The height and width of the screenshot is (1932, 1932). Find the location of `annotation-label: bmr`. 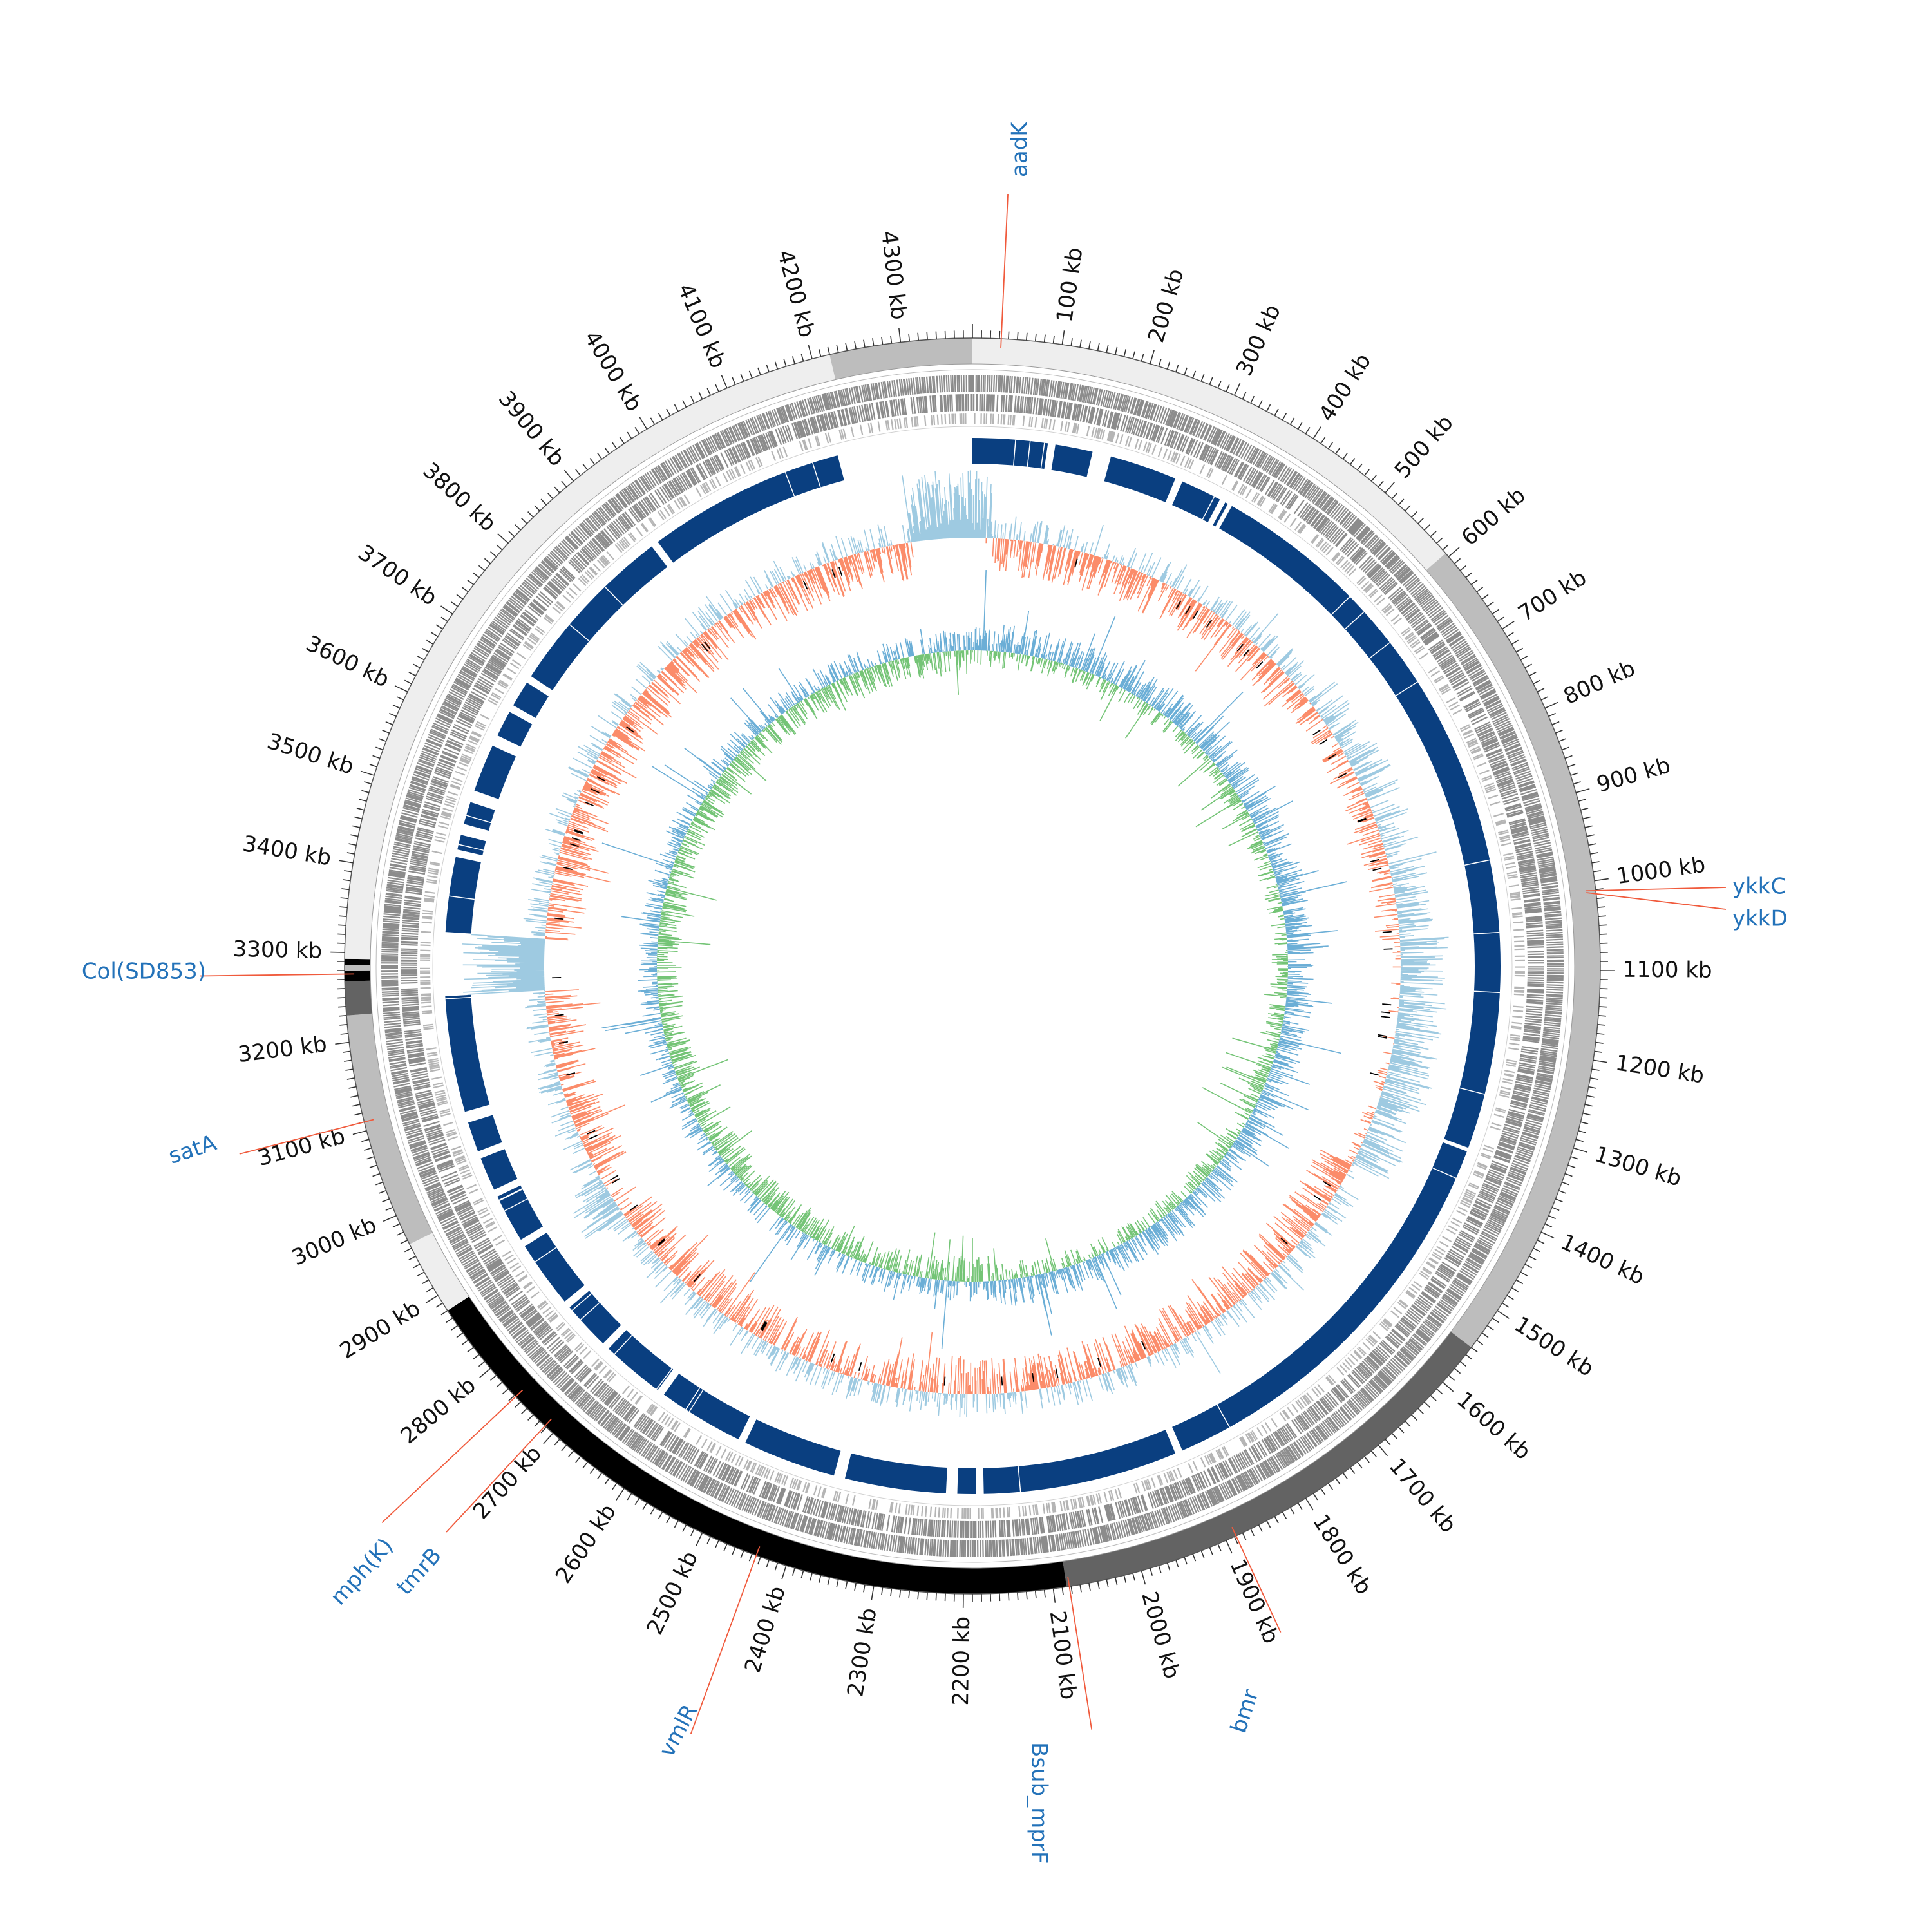

annotation-label: bmr is located at coordinates (1245, 1711).